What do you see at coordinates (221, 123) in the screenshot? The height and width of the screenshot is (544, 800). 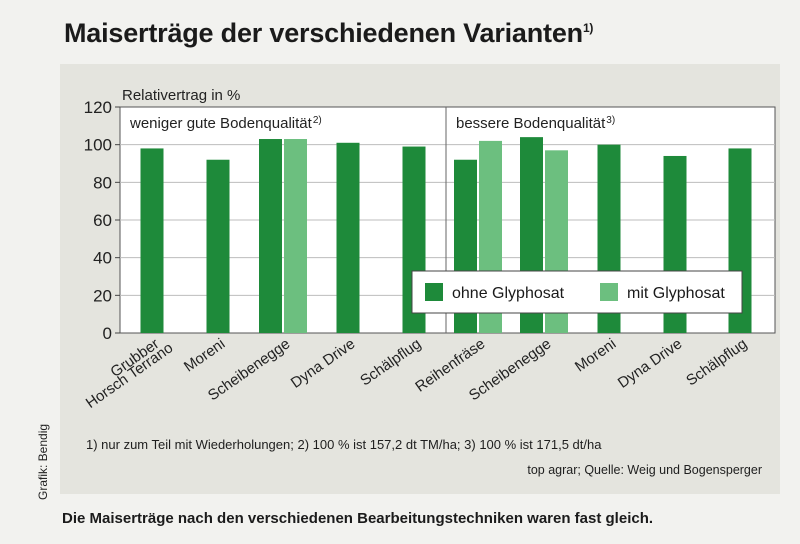 I see `group-label-text: weniger gute Bodenqualität` at bounding box center [221, 123].